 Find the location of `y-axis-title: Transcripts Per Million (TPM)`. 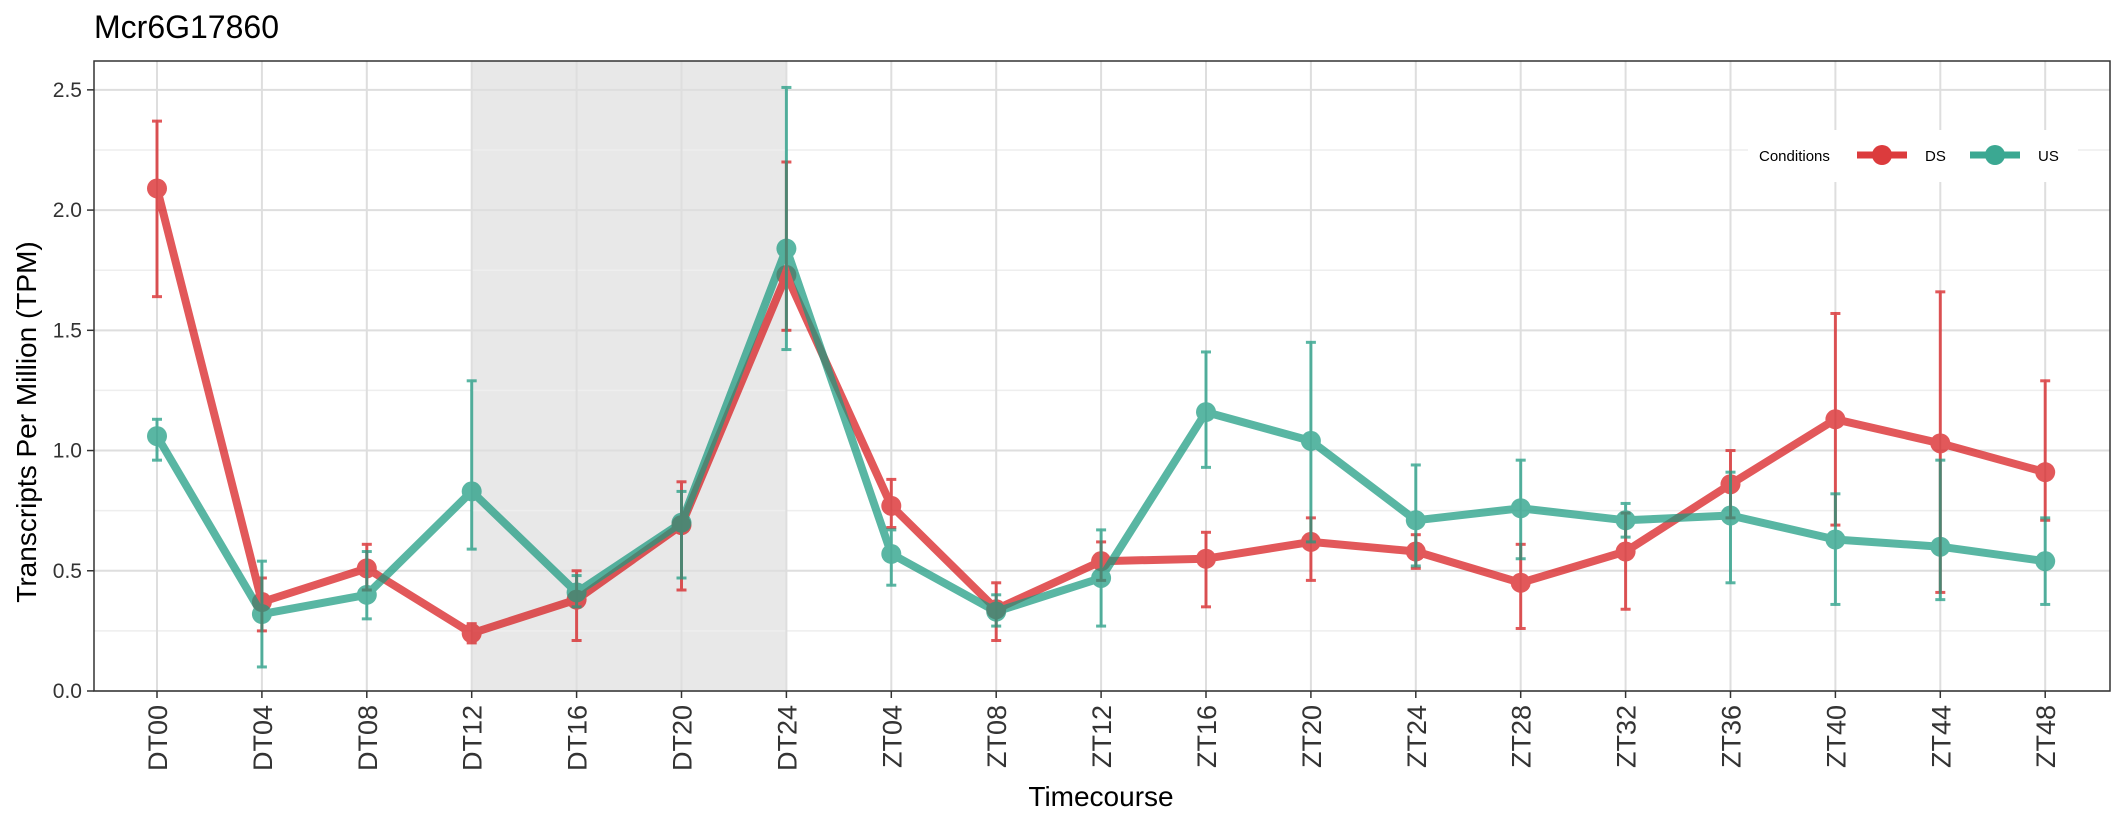

y-axis-title: Transcripts Per Million (TPM) is located at coordinates (26, 421).